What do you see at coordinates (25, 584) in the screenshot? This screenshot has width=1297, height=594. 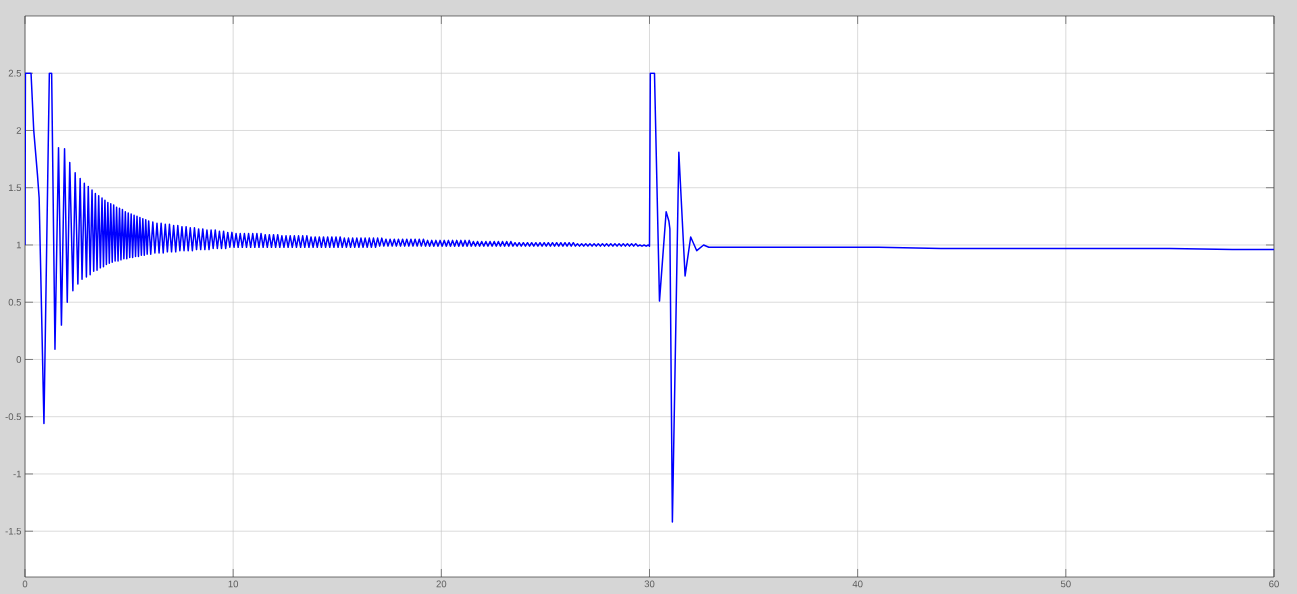 I see `x-tick-label: 0` at bounding box center [25, 584].